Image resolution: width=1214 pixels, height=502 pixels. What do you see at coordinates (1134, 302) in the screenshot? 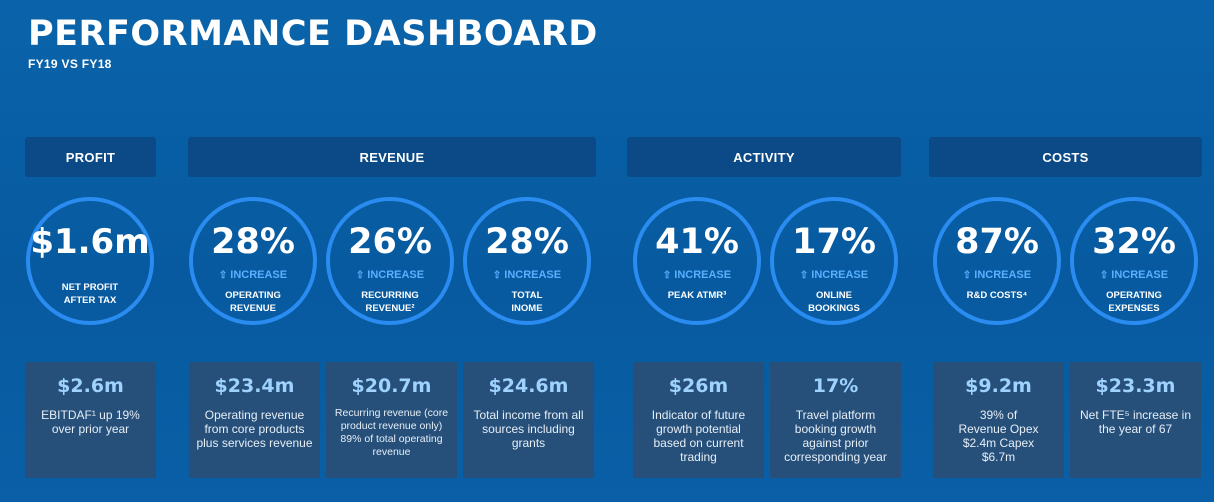
I see `metric-label: OPERATING EXPENSES` at bounding box center [1134, 302].